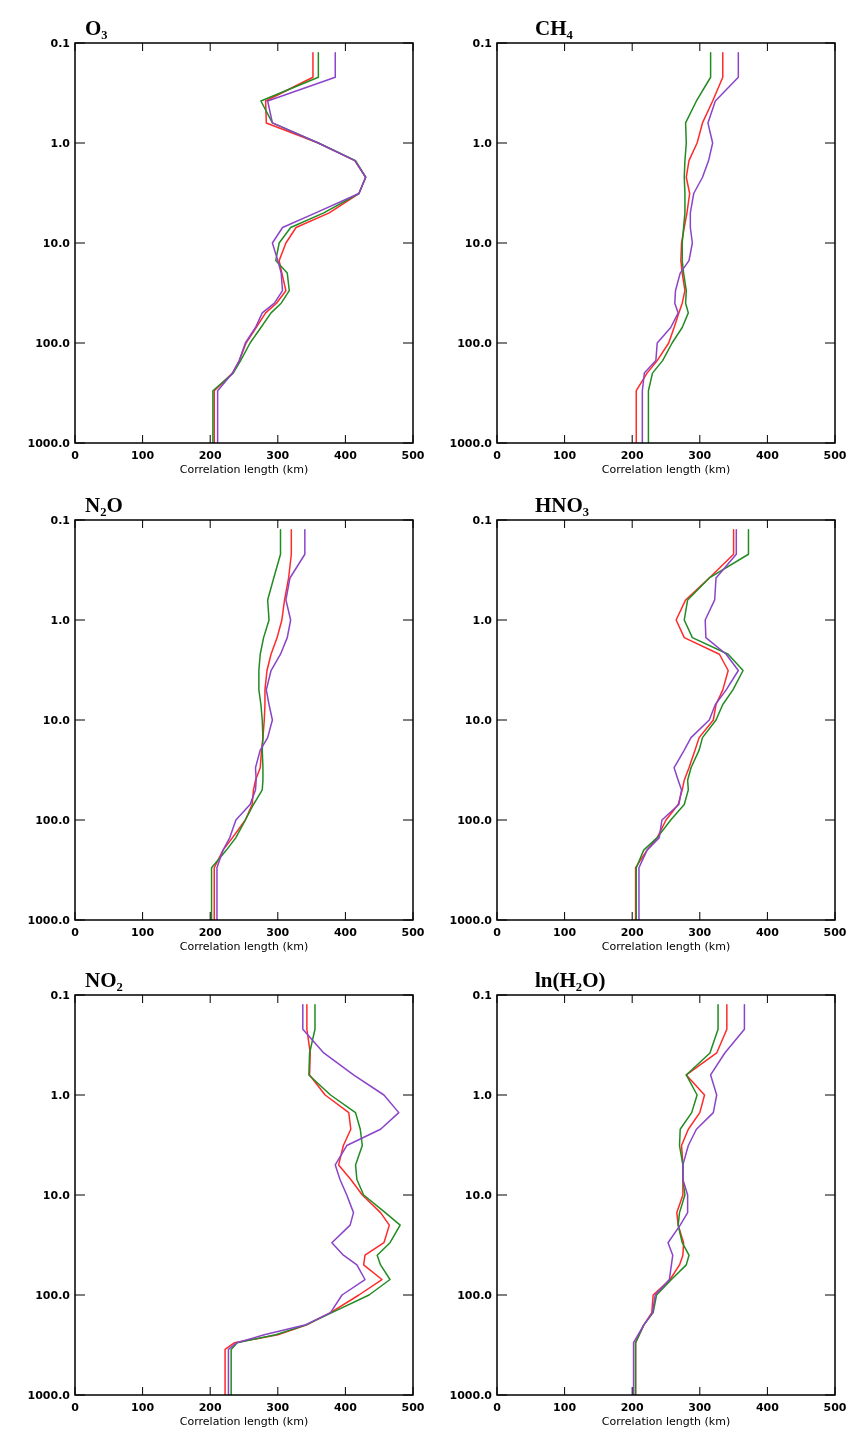  Describe the element at coordinates (96, 28) in the screenshot. I see `chart-title: O₃` at that location.